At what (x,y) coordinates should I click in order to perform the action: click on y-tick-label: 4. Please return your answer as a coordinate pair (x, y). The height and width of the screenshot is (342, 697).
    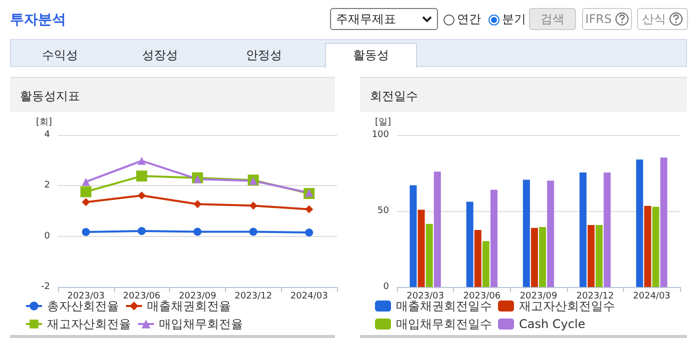
    Looking at the image, I should click on (47, 135).